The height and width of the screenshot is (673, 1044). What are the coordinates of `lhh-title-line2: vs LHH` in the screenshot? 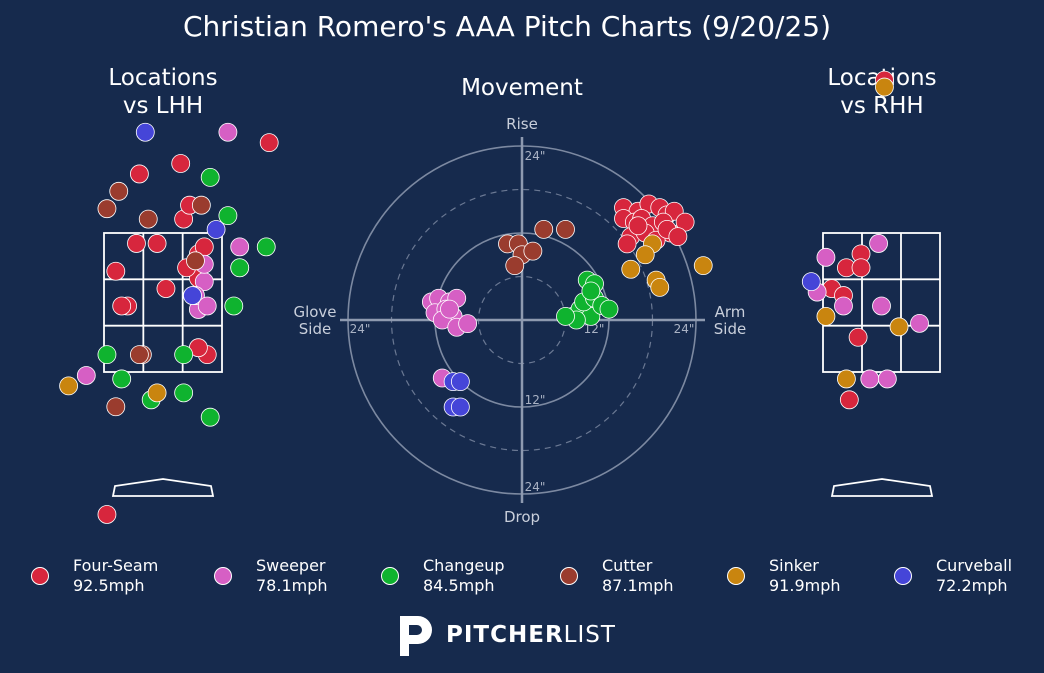 It's located at (163, 106).